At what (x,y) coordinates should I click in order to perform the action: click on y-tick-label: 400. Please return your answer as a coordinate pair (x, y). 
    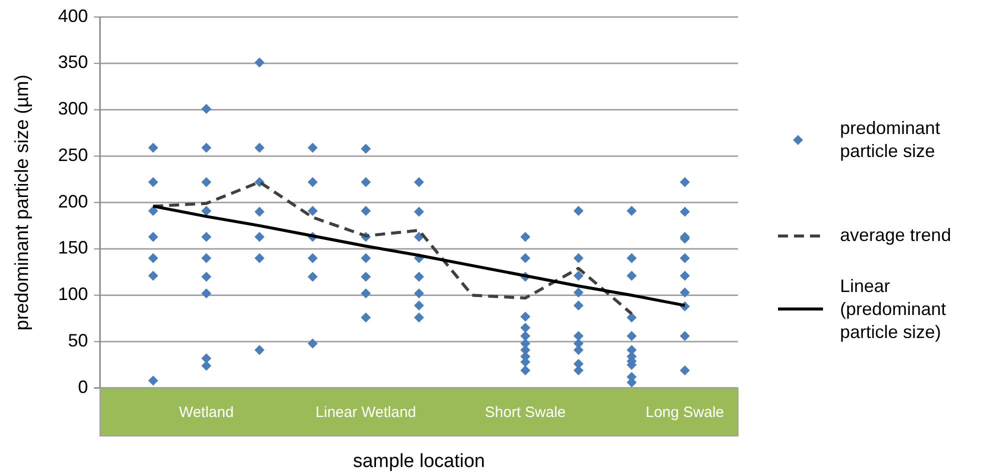
    Looking at the image, I should click on (73, 16).